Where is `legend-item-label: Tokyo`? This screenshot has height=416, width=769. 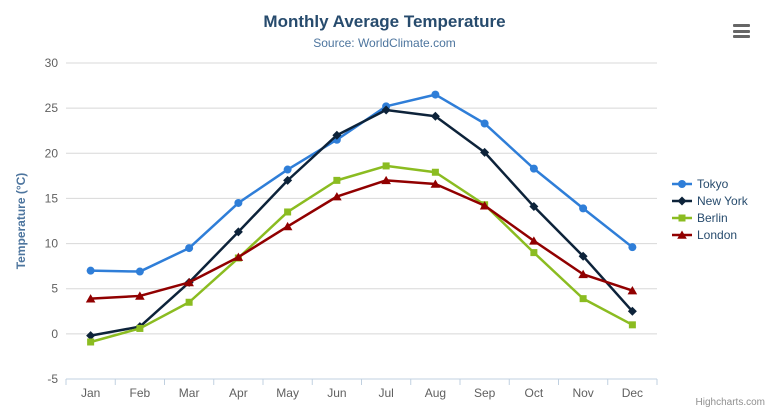 legend-item-label: Tokyo is located at coordinates (713, 183).